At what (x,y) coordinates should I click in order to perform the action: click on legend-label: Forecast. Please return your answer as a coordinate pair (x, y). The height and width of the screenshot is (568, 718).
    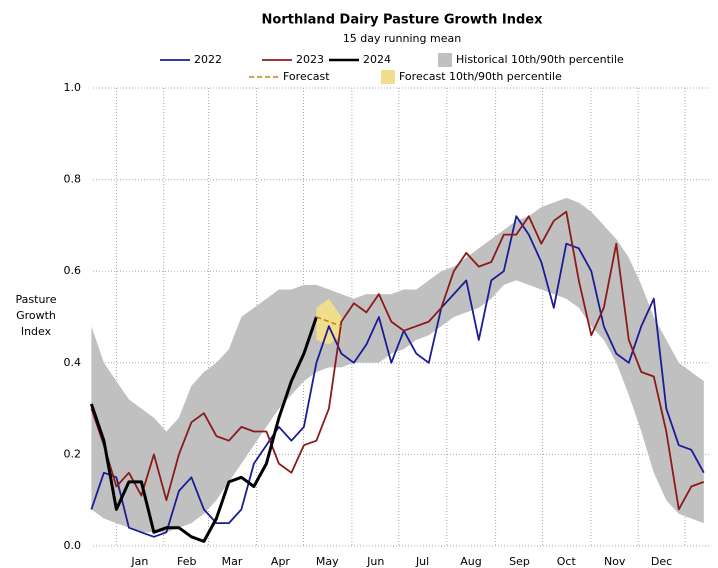
    Looking at the image, I should click on (306, 76).